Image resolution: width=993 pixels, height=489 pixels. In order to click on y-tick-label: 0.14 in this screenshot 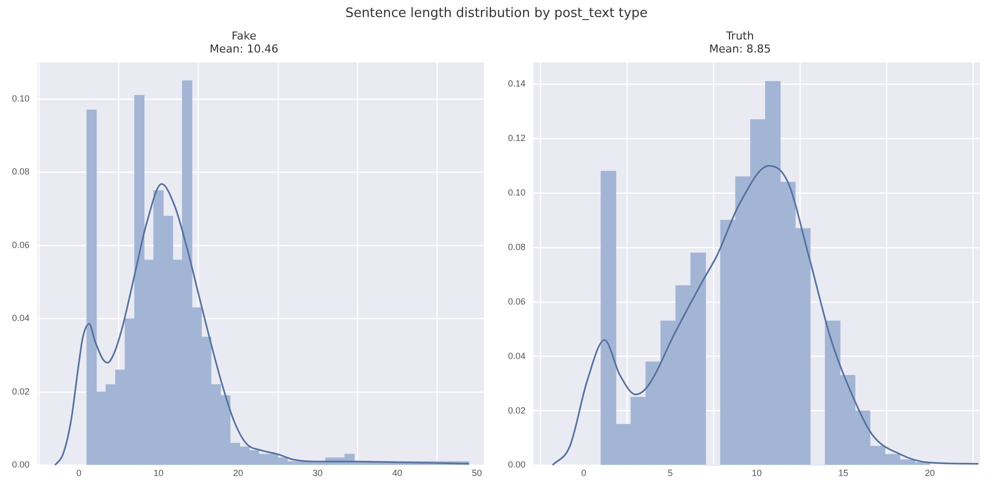, I will do `click(517, 83)`.